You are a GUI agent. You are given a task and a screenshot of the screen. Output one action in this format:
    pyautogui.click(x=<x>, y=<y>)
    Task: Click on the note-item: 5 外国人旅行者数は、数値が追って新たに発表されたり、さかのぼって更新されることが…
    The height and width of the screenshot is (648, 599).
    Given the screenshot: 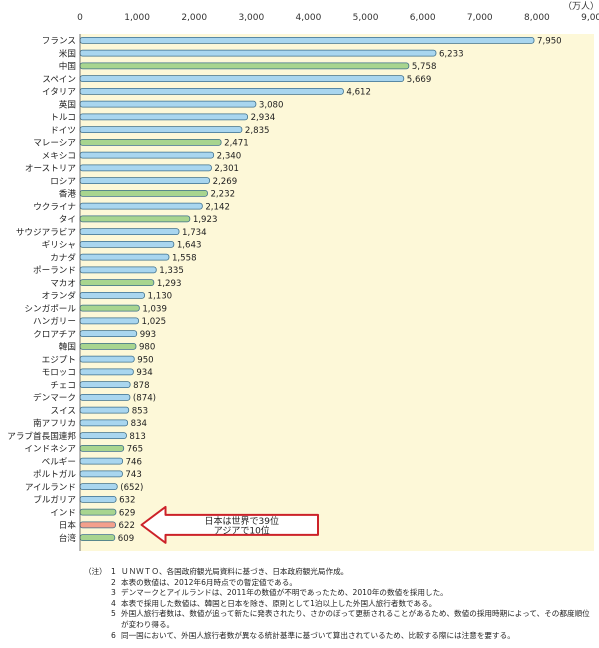 What is the action you would take?
    pyautogui.click(x=340, y=619)
    